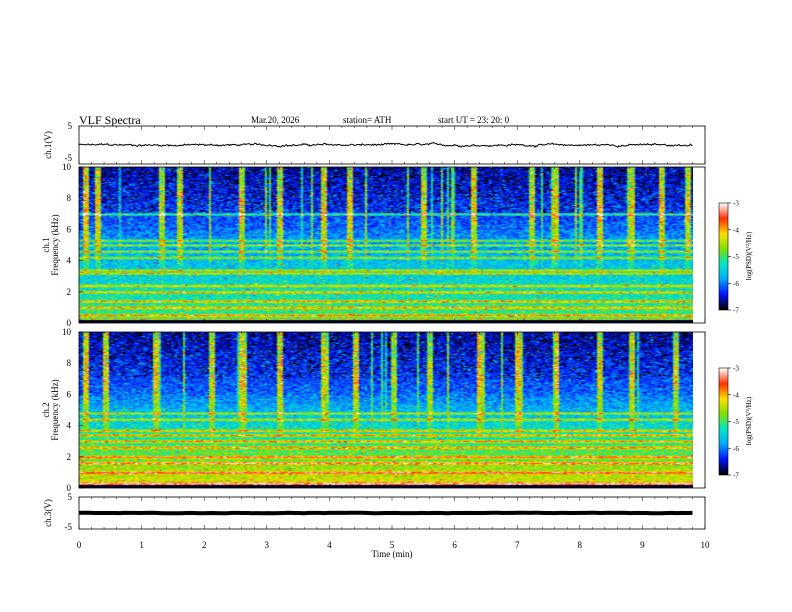 The width and height of the screenshot is (792, 612). Describe the element at coordinates (267, 545) in the screenshot. I see `x-tick-label: 3` at that location.